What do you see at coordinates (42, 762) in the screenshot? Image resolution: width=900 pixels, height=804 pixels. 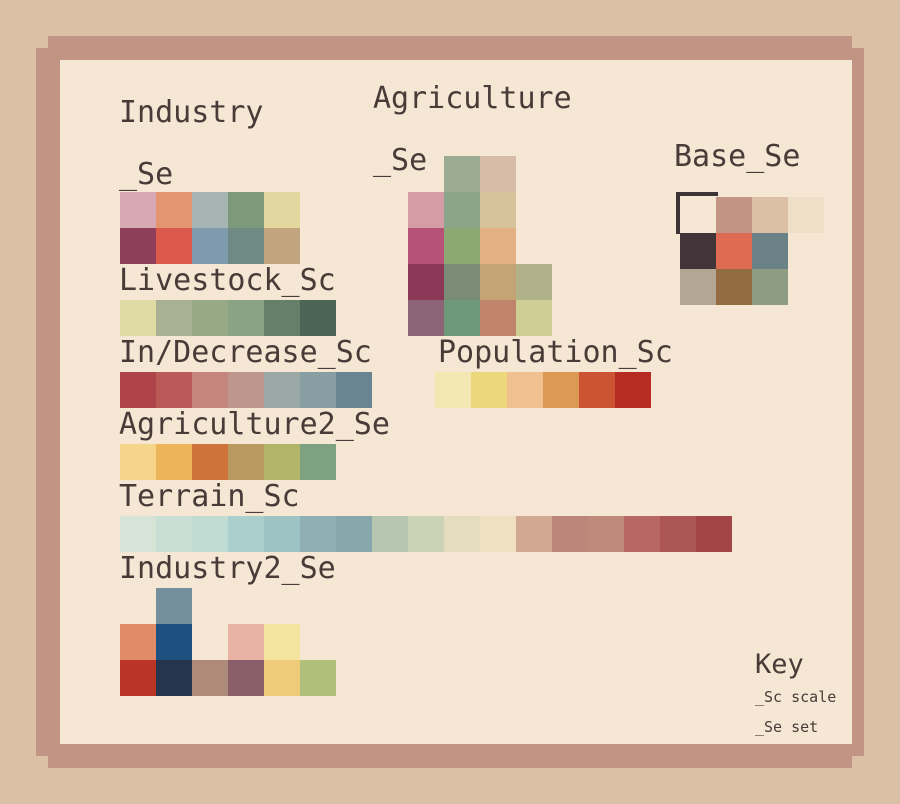 I see `frame-corner-bl` at bounding box center [42, 762].